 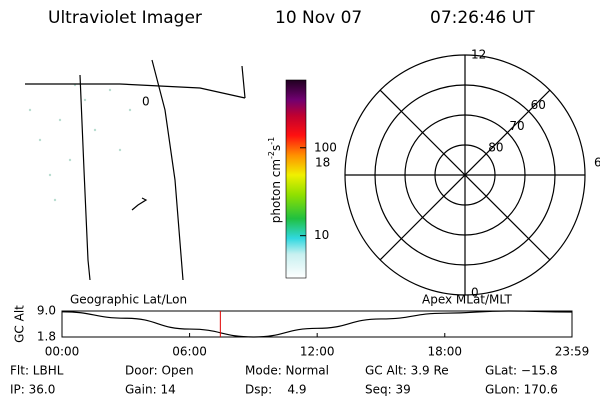 What do you see at coordinates (325, 147) in the screenshot?
I see `tick-label: 100` at bounding box center [325, 147].